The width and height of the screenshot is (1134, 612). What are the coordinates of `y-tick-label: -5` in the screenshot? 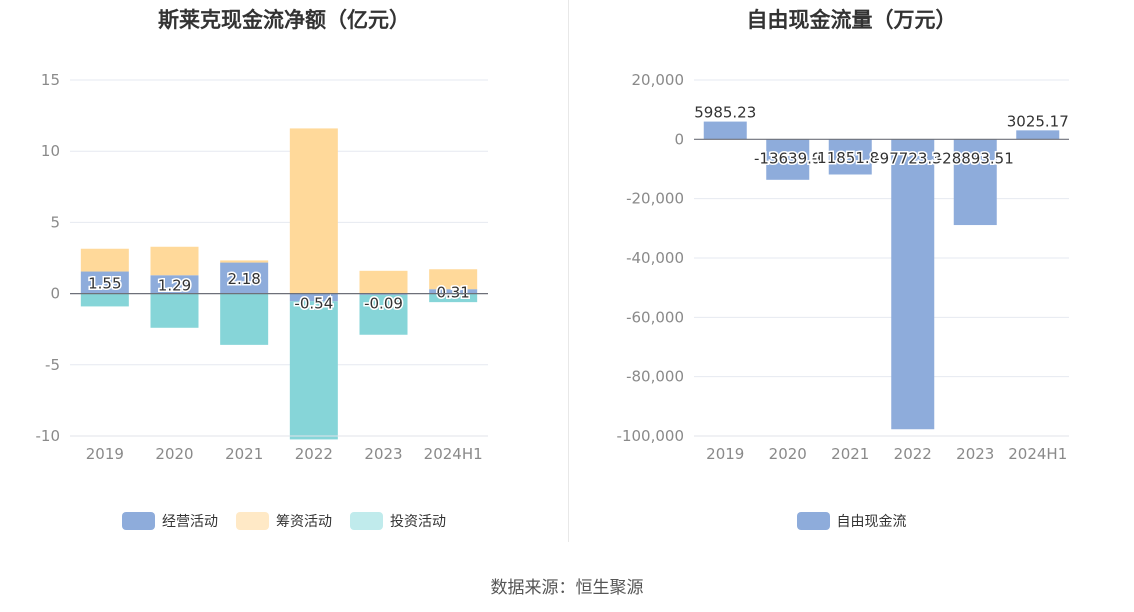 It's located at (52, 365).